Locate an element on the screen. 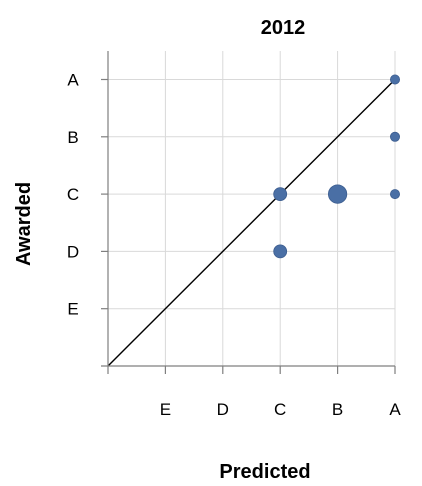  y-tick-label: A is located at coordinates (73, 80).